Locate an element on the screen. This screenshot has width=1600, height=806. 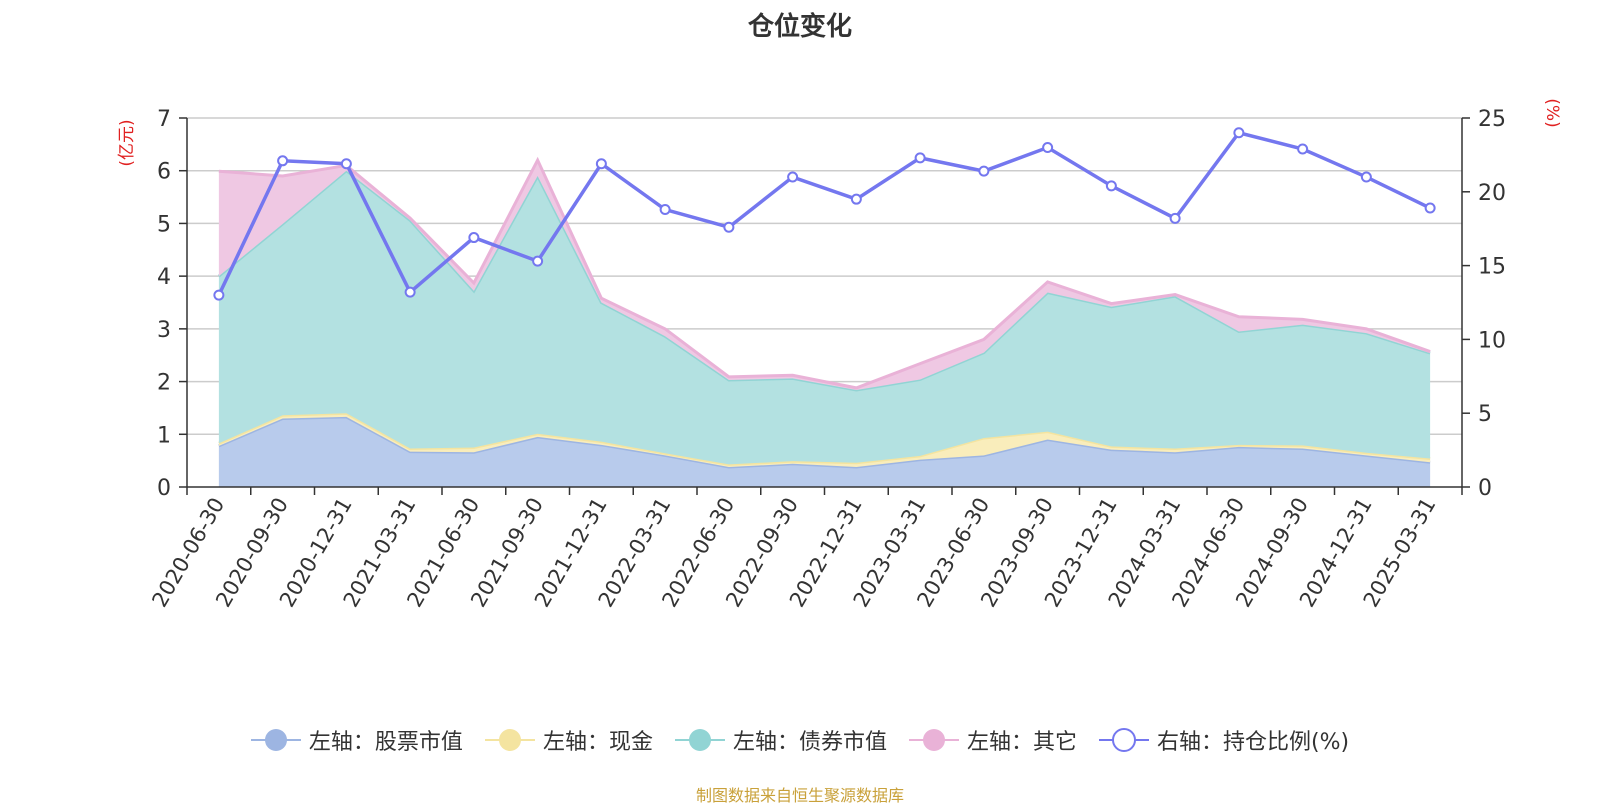
legend-item: 左轴：现金 is located at coordinates (568, 740).